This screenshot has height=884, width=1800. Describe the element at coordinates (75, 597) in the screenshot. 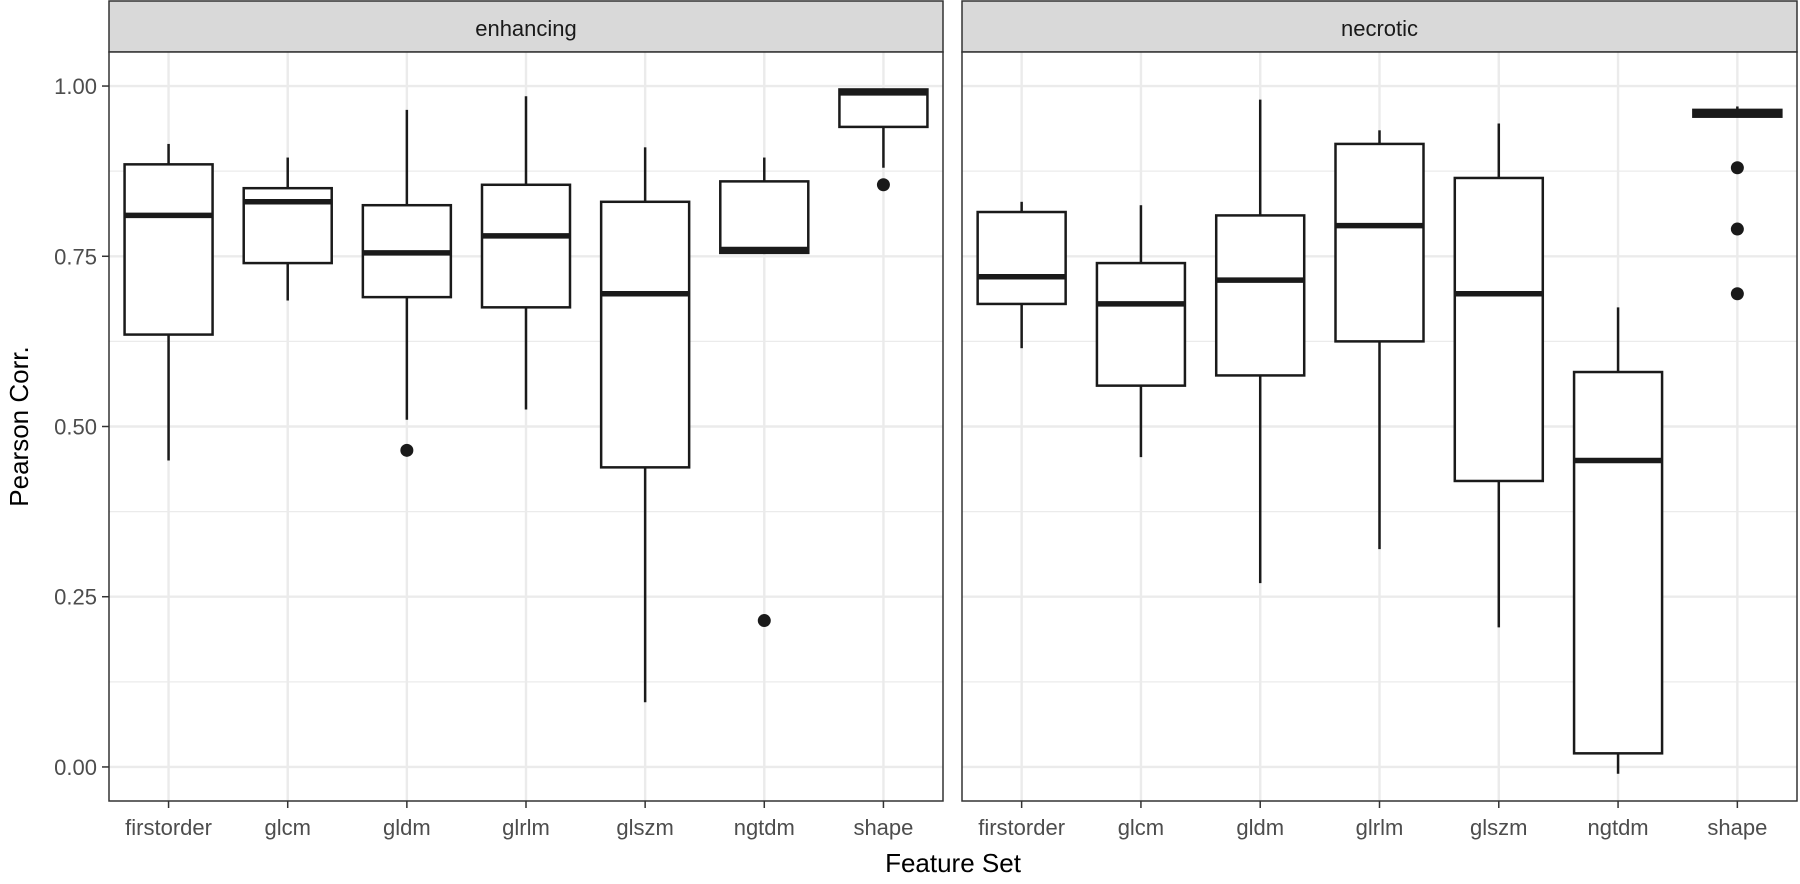

I see `y-tick-label: 0.25` at that location.